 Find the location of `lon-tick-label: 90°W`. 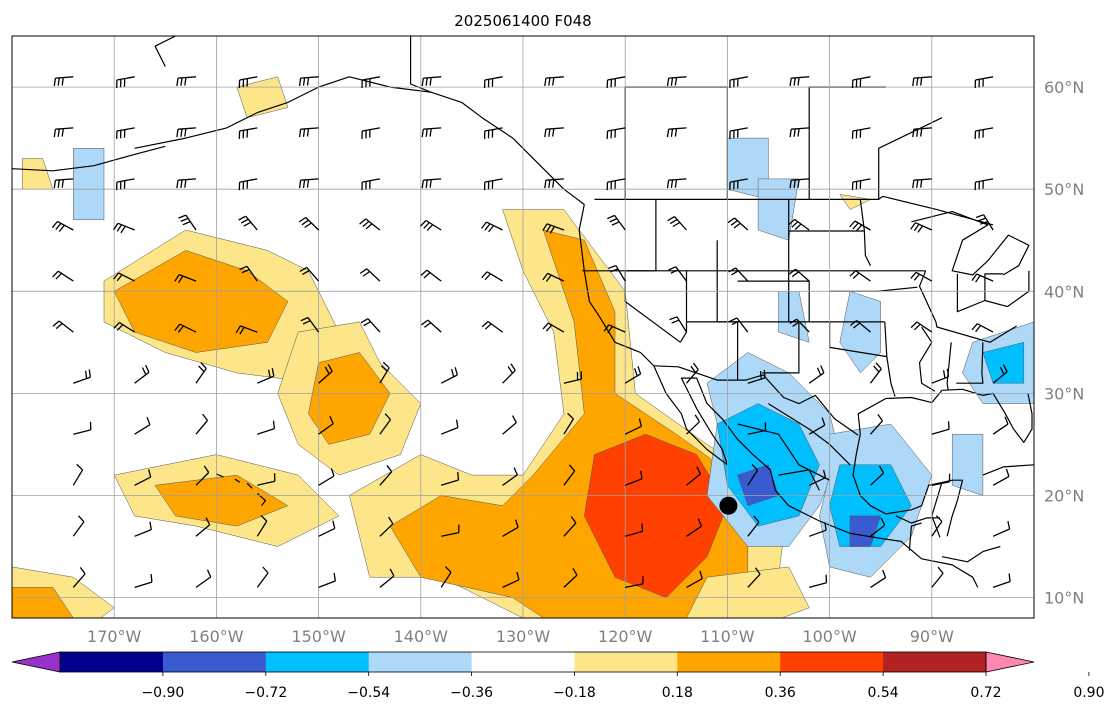

lon-tick-label: 90°W is located at coordinates (932, 636).